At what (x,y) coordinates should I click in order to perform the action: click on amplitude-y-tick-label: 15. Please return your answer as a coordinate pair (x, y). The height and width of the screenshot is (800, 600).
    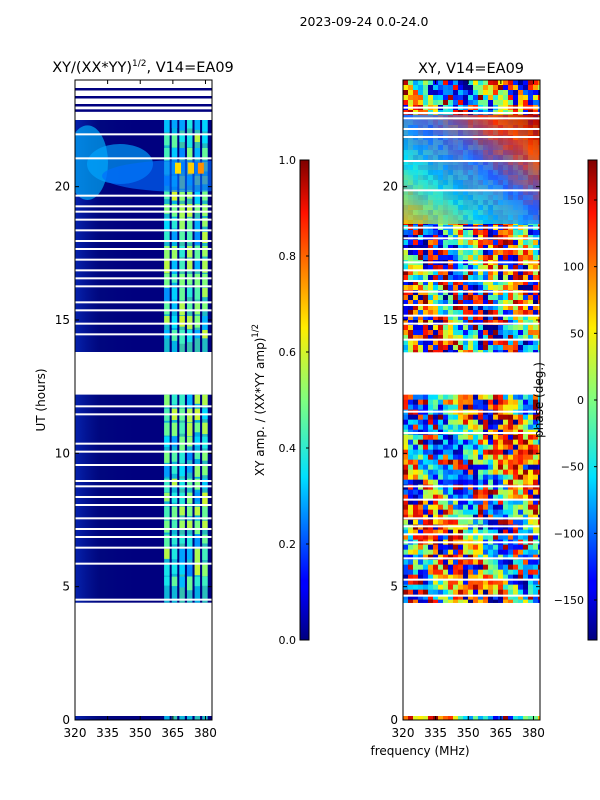
    Looking at the image, I should click on (62, 320).